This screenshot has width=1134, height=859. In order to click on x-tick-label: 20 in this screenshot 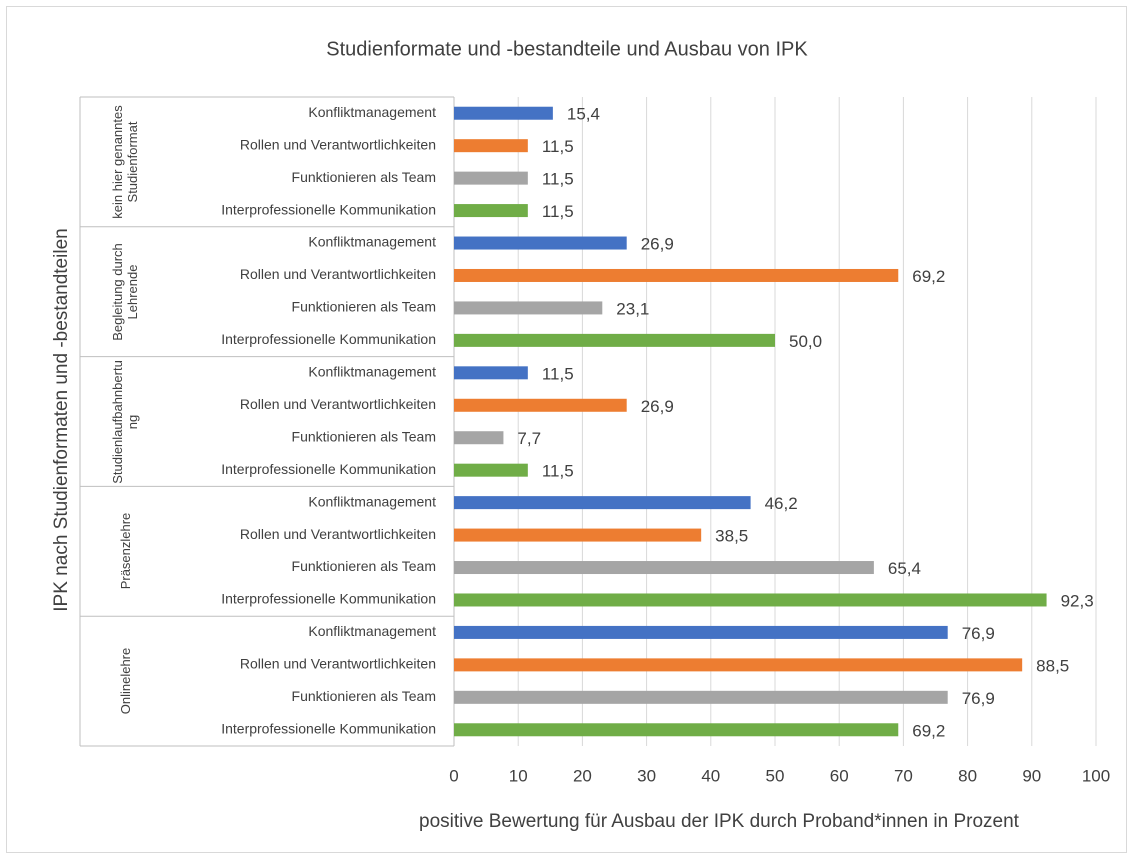, I will do `click(582, 775)`.